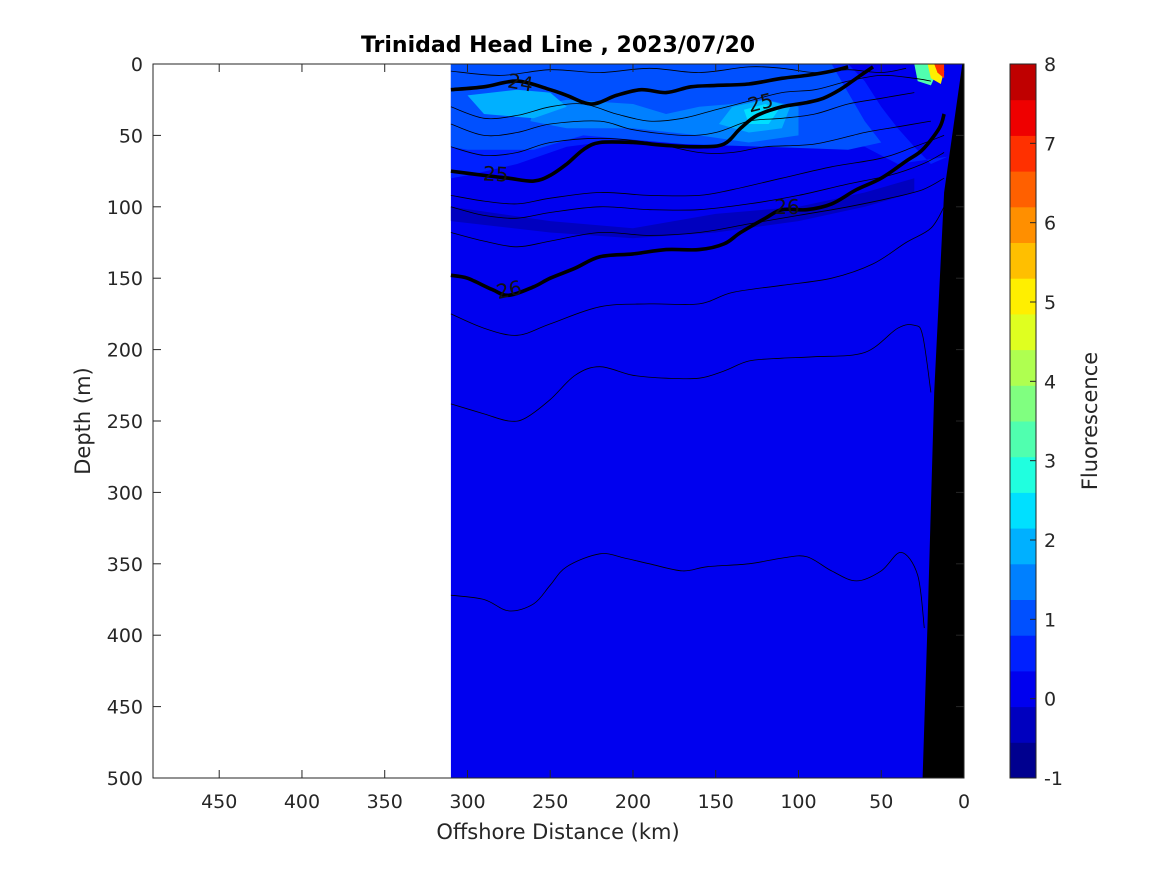  I want to click on contour-label-text-3: 26, so click(509, 289).